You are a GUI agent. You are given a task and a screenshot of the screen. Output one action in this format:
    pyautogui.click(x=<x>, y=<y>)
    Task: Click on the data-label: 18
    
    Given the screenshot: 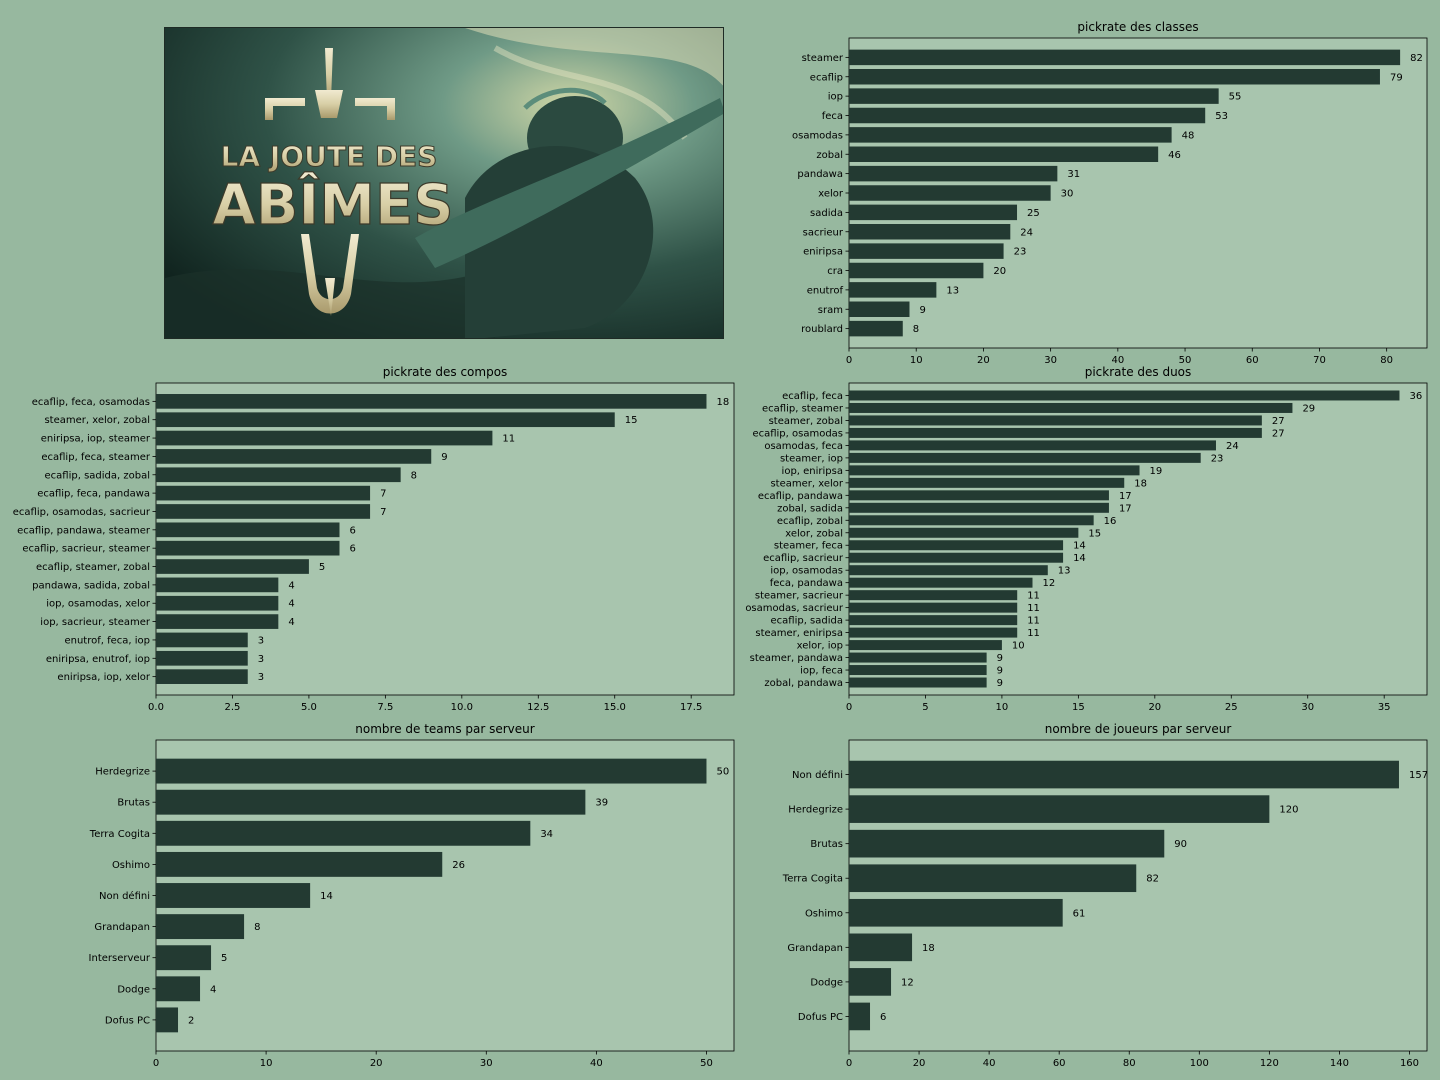 What is the action you would take?
    pyautogui.click(x=928, y=948)
    